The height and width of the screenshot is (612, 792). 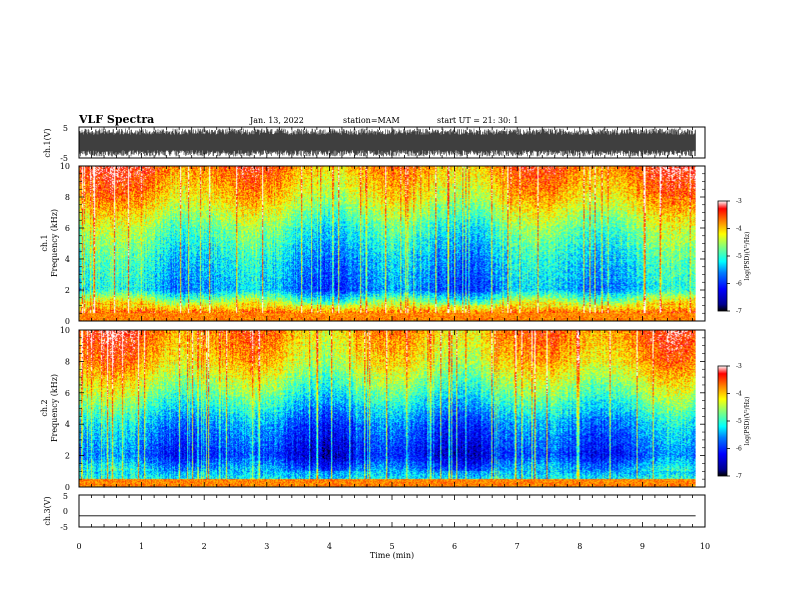 What do you see at coordinates (579, 546) in the screenshot?
I see `x-tick-label: 8` at bounding box center [579, 546].